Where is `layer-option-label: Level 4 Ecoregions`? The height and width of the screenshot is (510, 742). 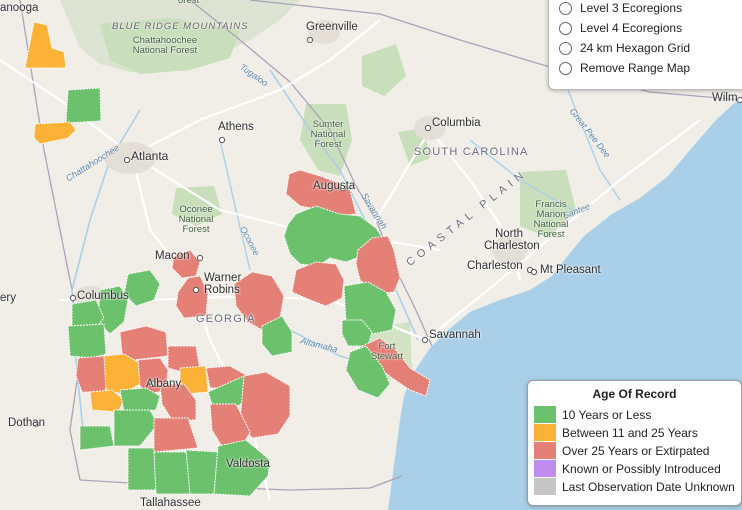 layer-option-label: Level 4 Ecoregions is located at coordinates (631, 28).